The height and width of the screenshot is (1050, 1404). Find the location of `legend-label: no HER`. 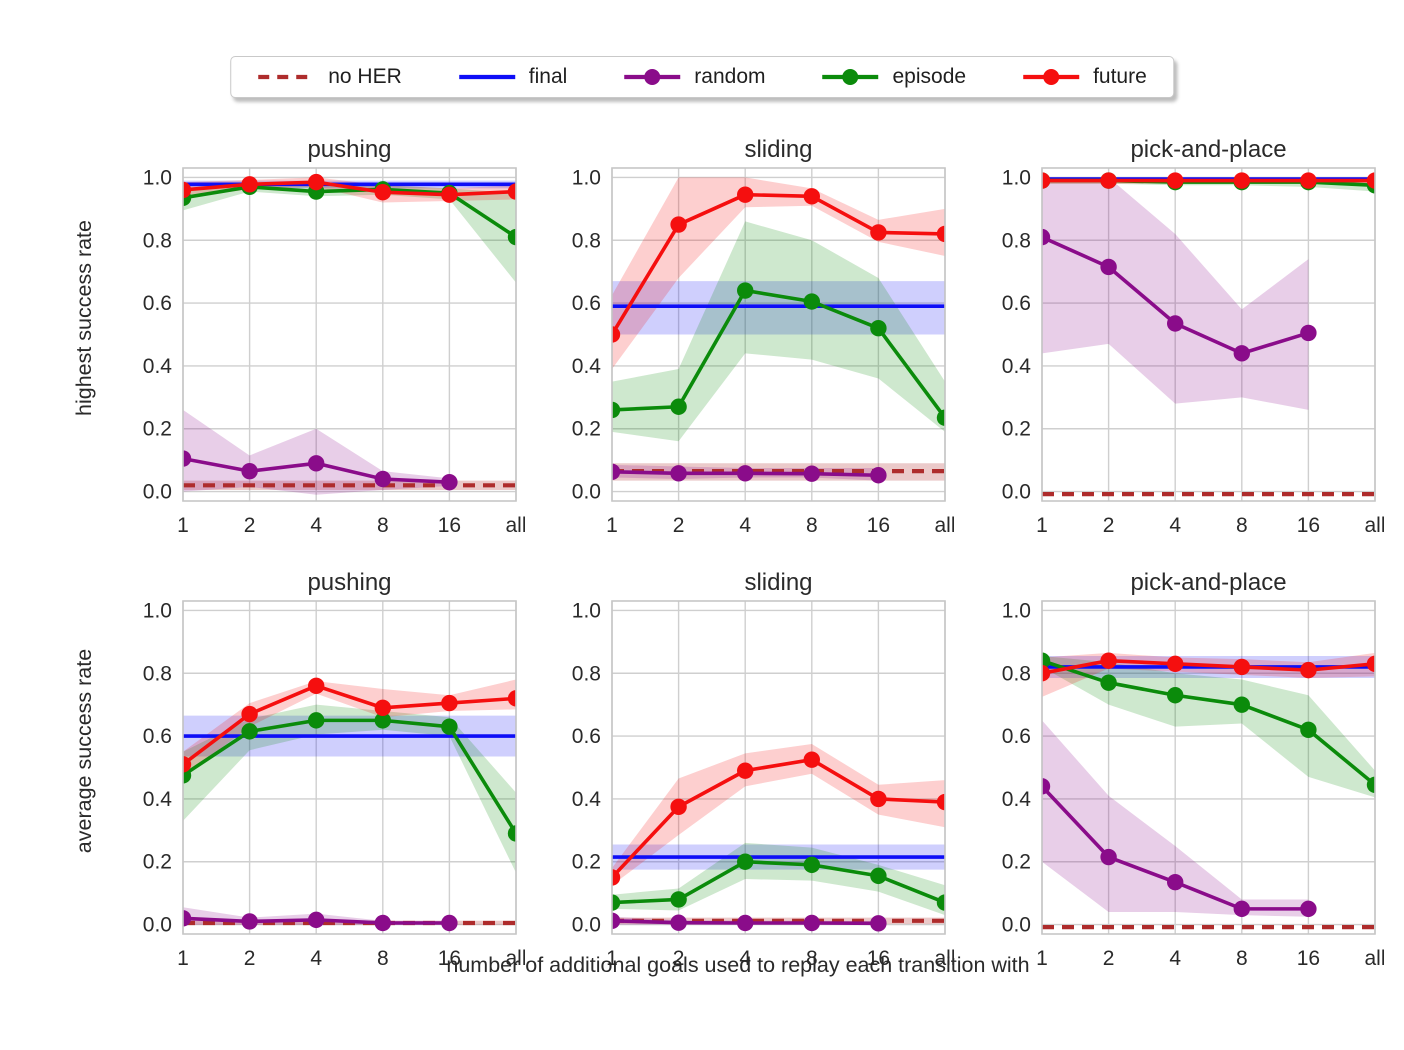

legend-label: no HER is located at coordinates (365, 76).